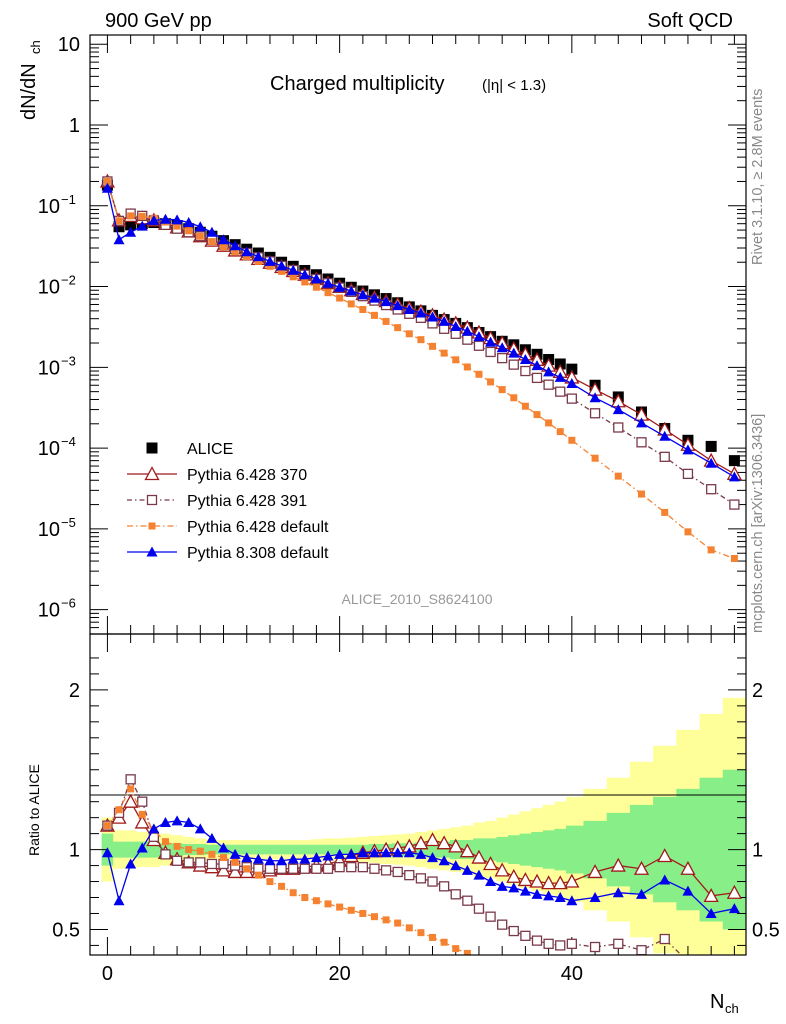 This screenshot has height=1024, width=786. What do you see at coordinates (289, 871) in the screenshot?
I see `ratio-series-line` at bounding box center [289, 871].